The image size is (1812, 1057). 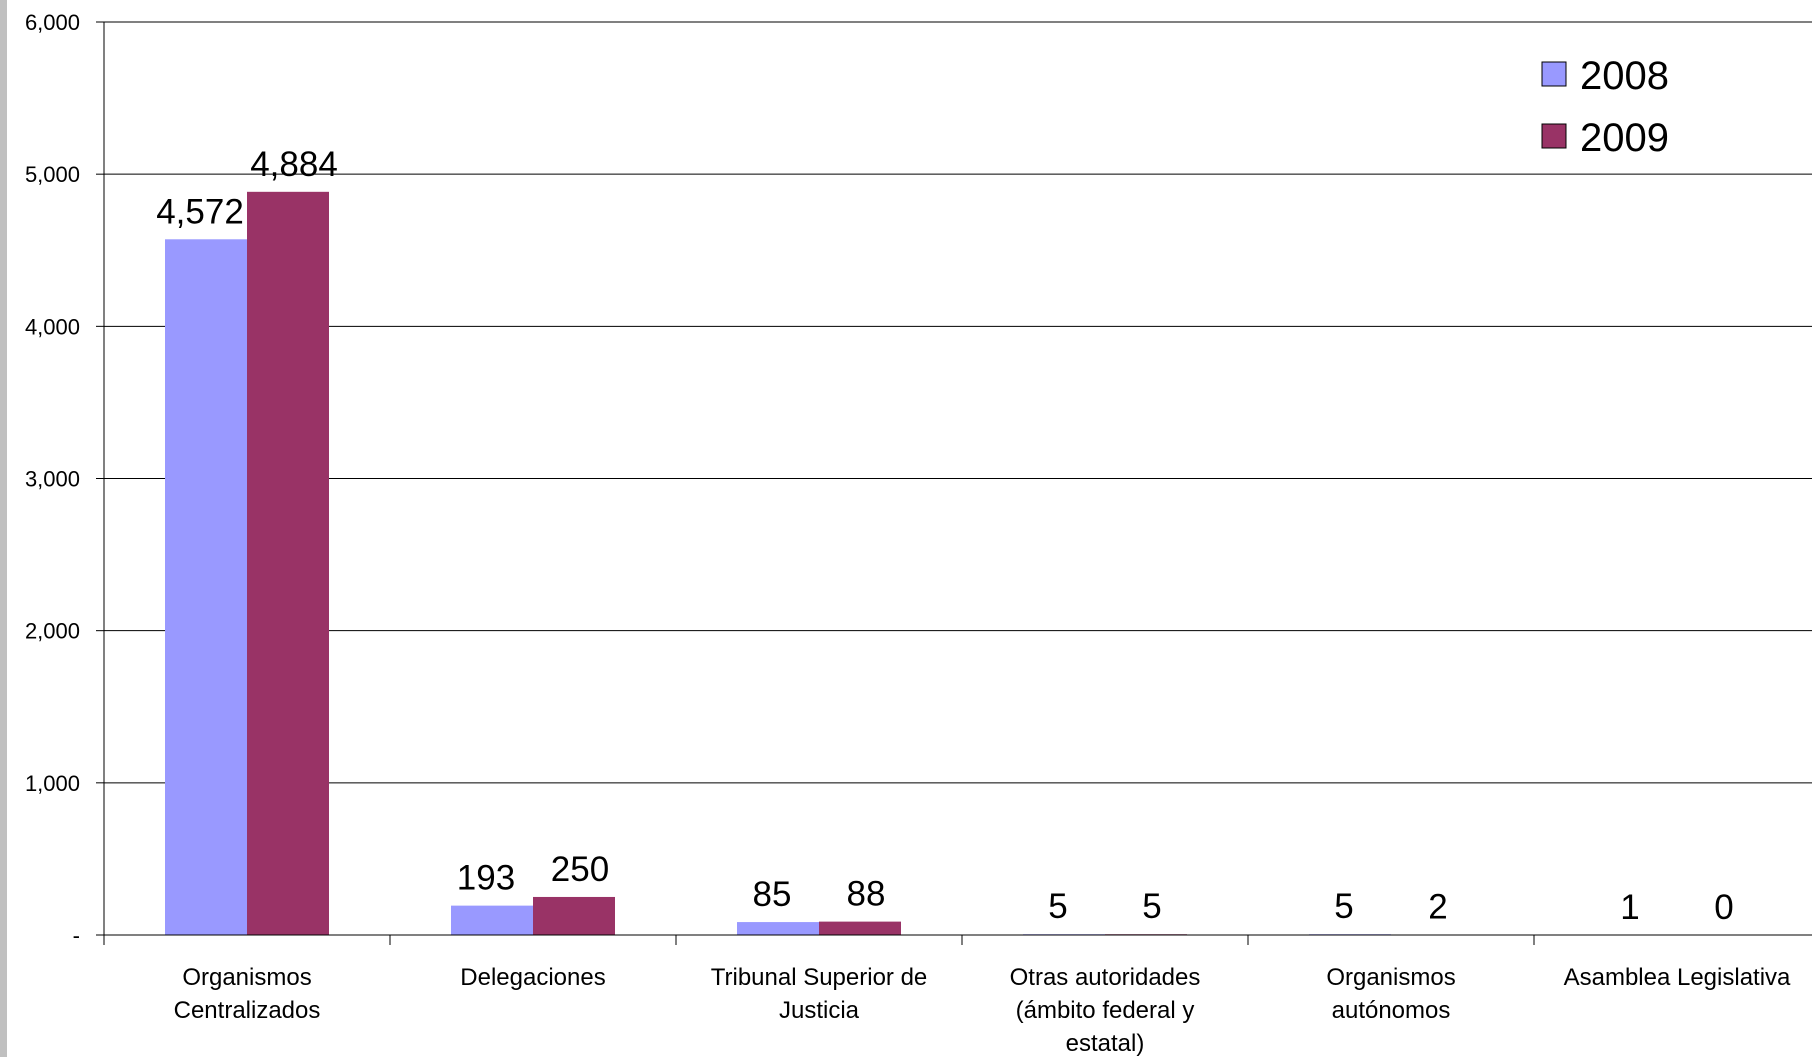 I want to click on y-tick-label: 1,000, so click(x=52, y=783).